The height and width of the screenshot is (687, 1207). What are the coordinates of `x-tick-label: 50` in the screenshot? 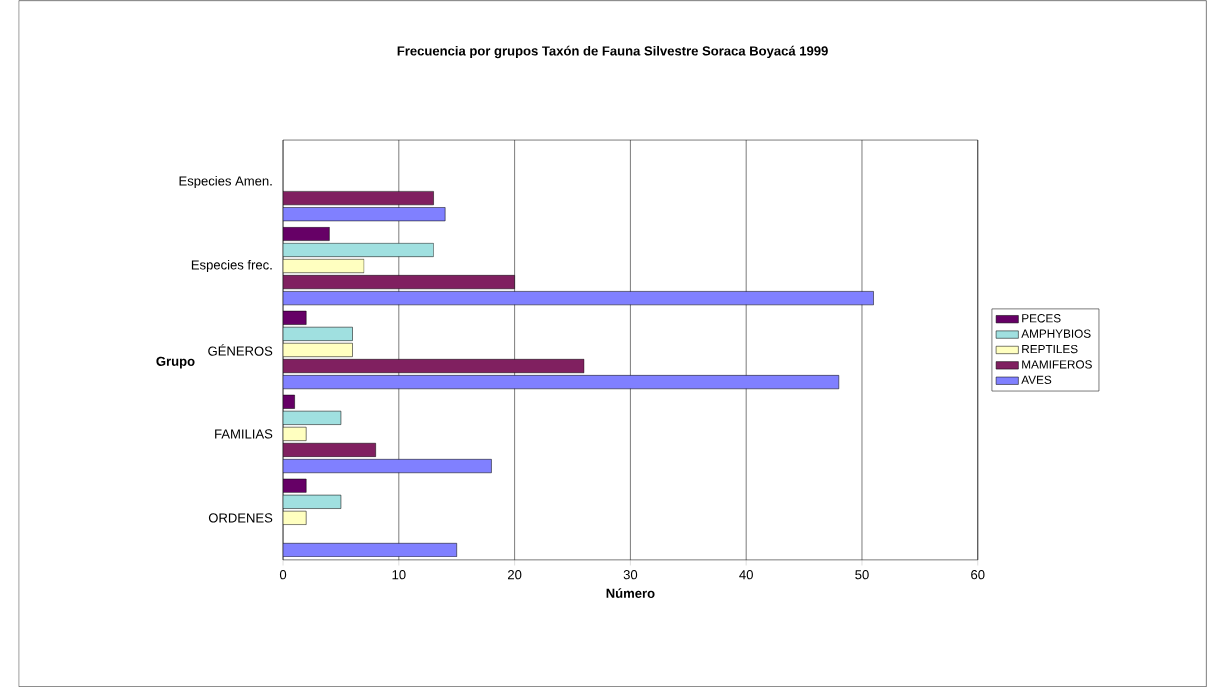 It's located at (862, 574).